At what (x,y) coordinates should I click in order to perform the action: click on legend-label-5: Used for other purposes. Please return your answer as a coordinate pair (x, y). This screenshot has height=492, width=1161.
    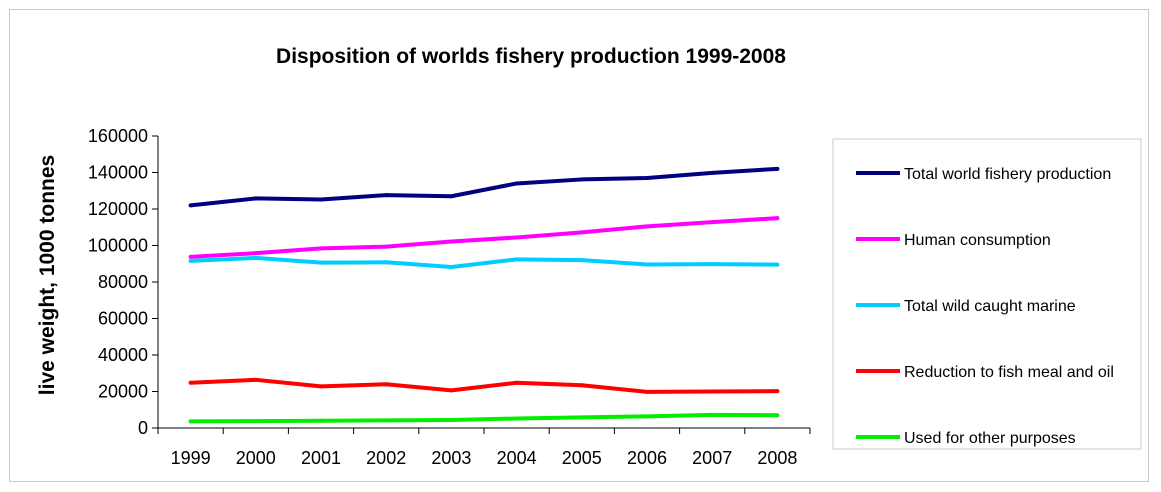
    Looking at the image, I should click on (990, 438).